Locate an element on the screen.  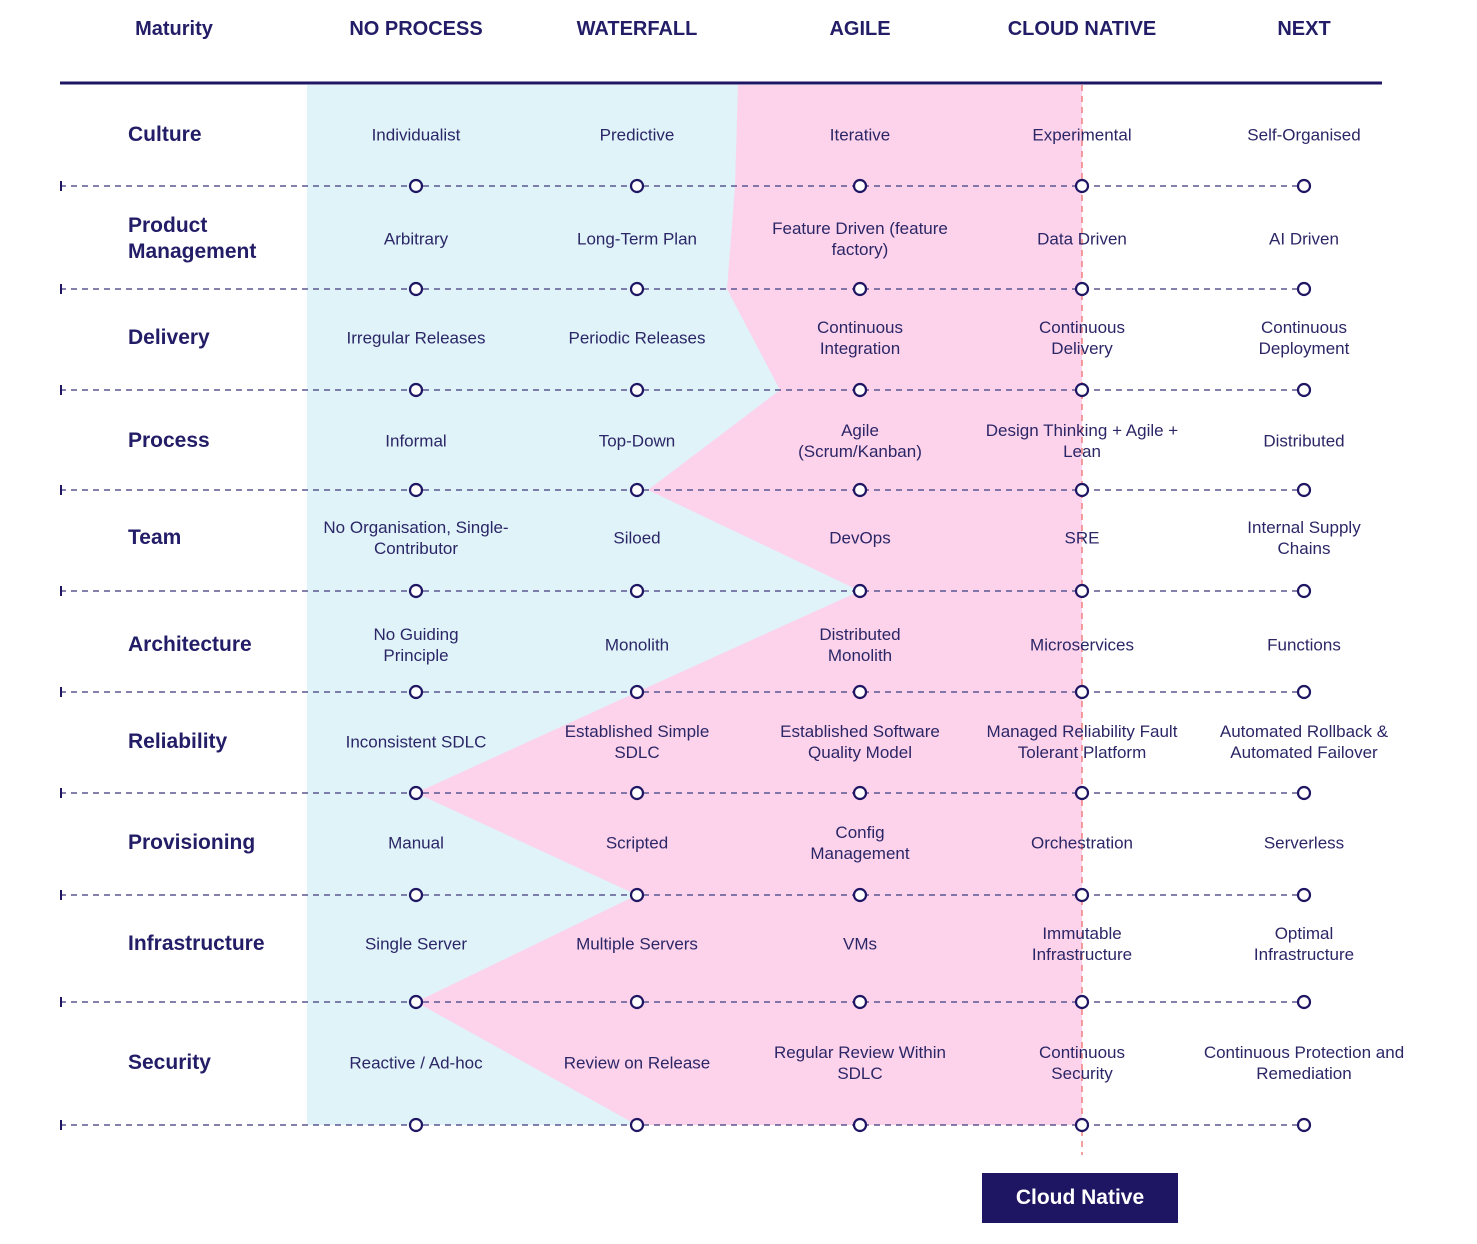
maturity-cell: Single Server is located at coordinates (416, 944).